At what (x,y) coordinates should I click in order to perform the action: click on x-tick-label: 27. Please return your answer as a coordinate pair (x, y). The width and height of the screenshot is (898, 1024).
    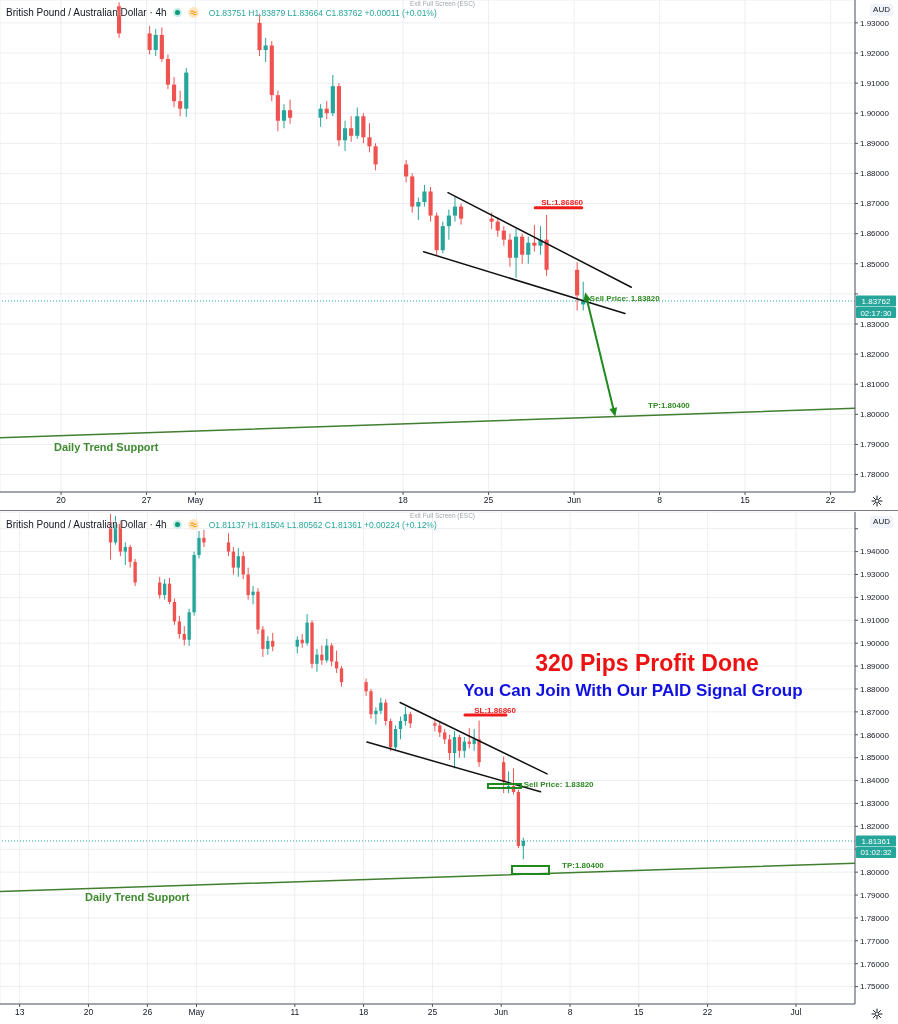
    Looking at the image, I should click on (146, 500).